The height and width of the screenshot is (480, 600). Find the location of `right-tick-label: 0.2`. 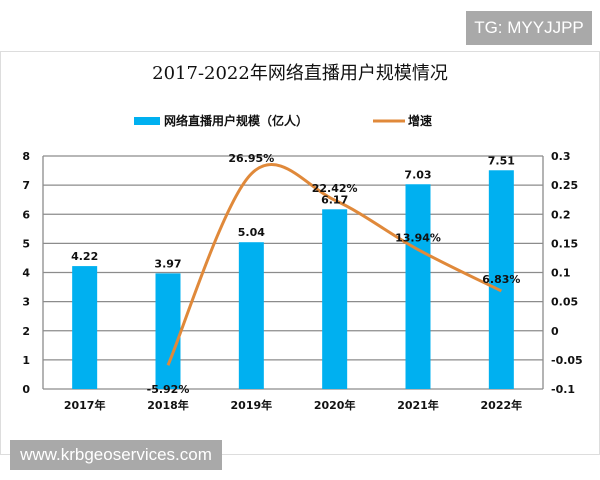

right-tick-label: 0.2 is located at coordinates (561, 214).